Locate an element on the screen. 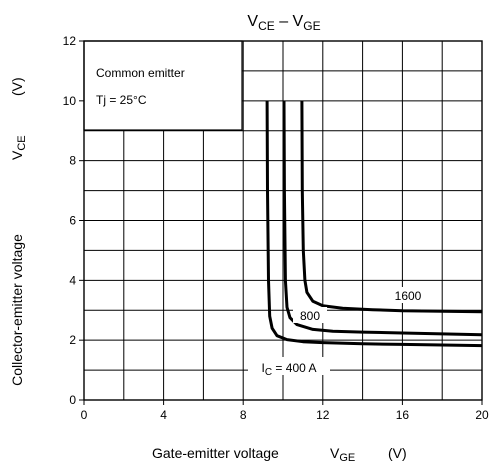 This screenshot has width=492, height=470. y-tick-label: 6 is located at coordinates (72, 221).